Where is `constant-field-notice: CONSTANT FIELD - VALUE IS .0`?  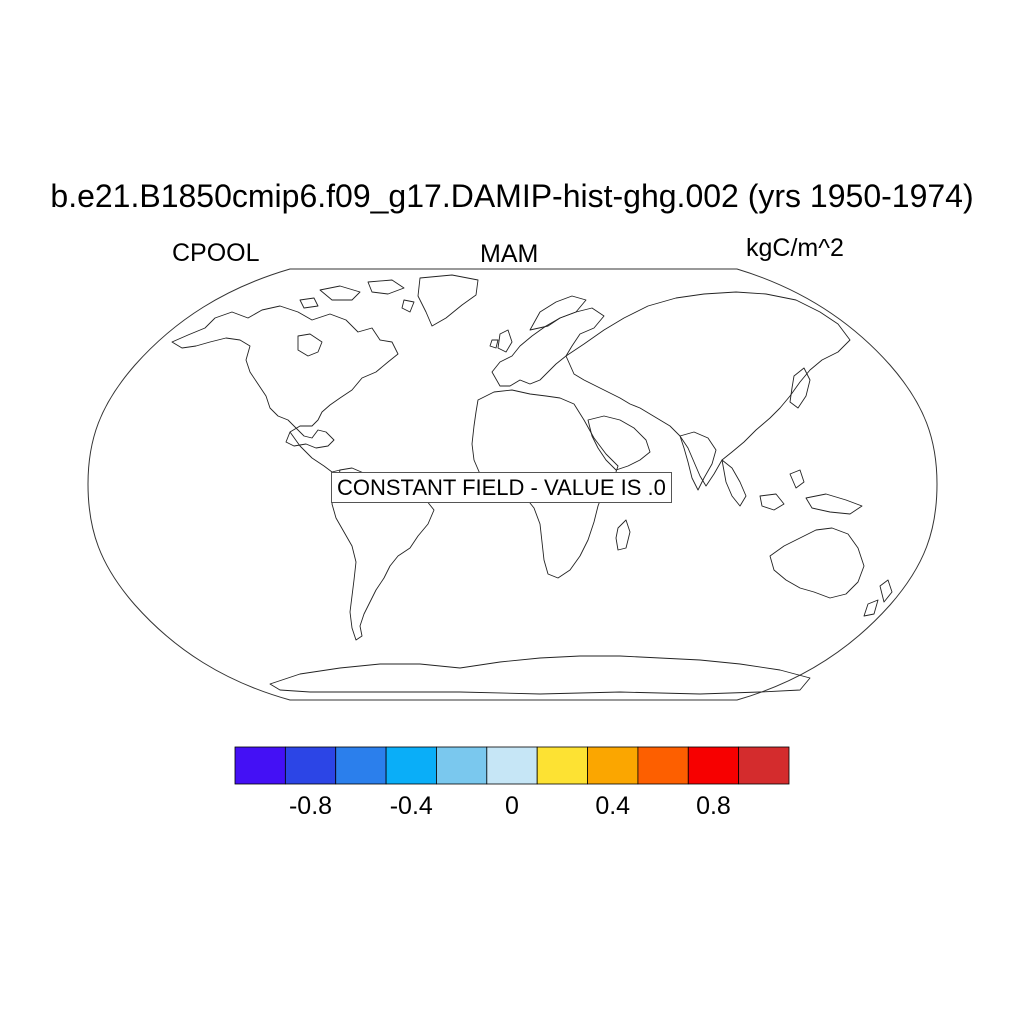
constant-field-notice: CONSTANT FIELD - VALUE IS .0 is located at coordinates (501, 487).